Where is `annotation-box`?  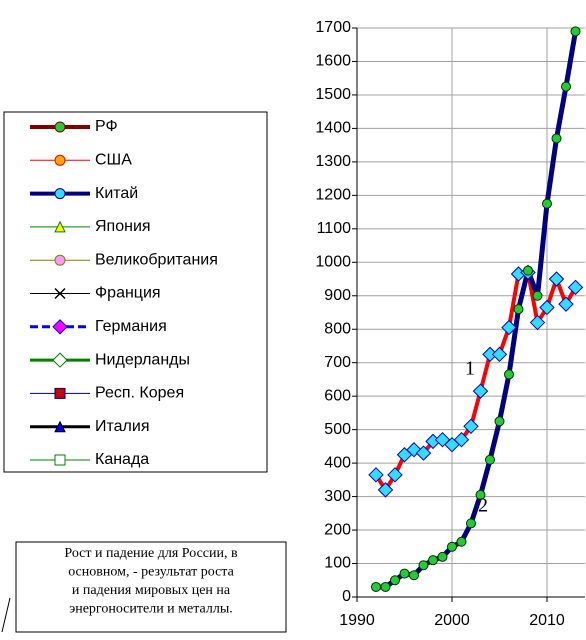
annotation-box is located at coordinates (151, 587).